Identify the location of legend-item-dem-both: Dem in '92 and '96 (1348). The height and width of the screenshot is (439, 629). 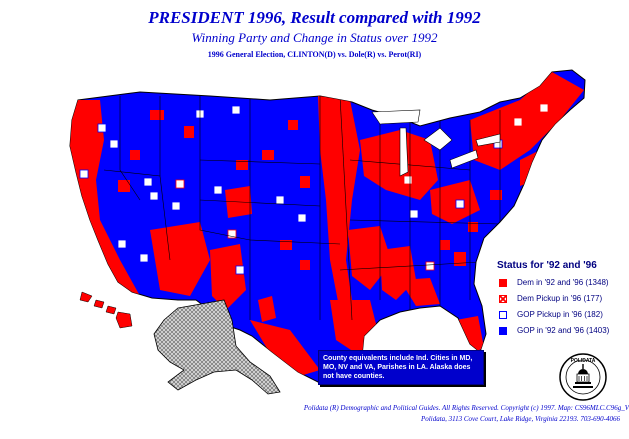
(563, 282).